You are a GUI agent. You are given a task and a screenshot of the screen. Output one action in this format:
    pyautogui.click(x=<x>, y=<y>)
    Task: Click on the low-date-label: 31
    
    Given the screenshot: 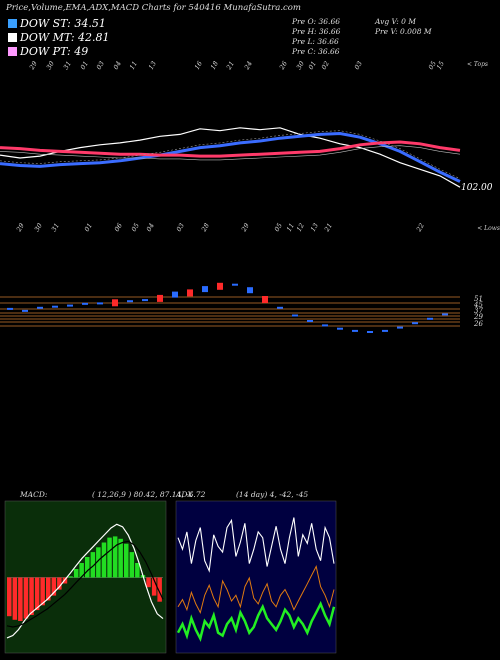 What is the action you would take?
    pyautogui.click(x=55, y=227)
    